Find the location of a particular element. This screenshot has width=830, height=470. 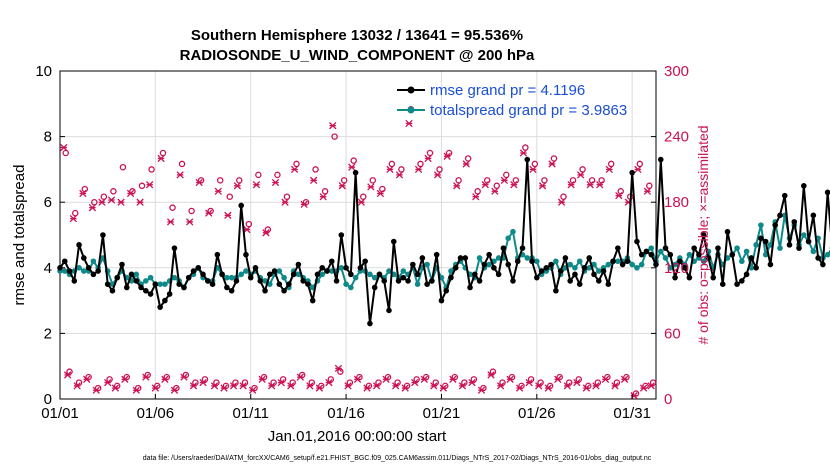

y-tick-label: 8 is located at coordinates (48, 137).